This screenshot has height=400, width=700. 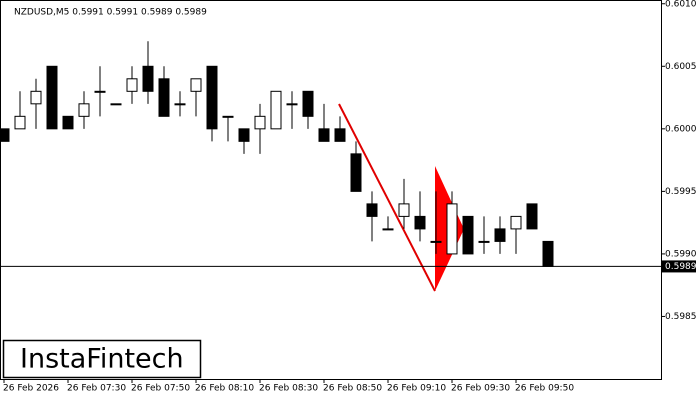 I want to click on last-price-box, so click(x=679, y=266).